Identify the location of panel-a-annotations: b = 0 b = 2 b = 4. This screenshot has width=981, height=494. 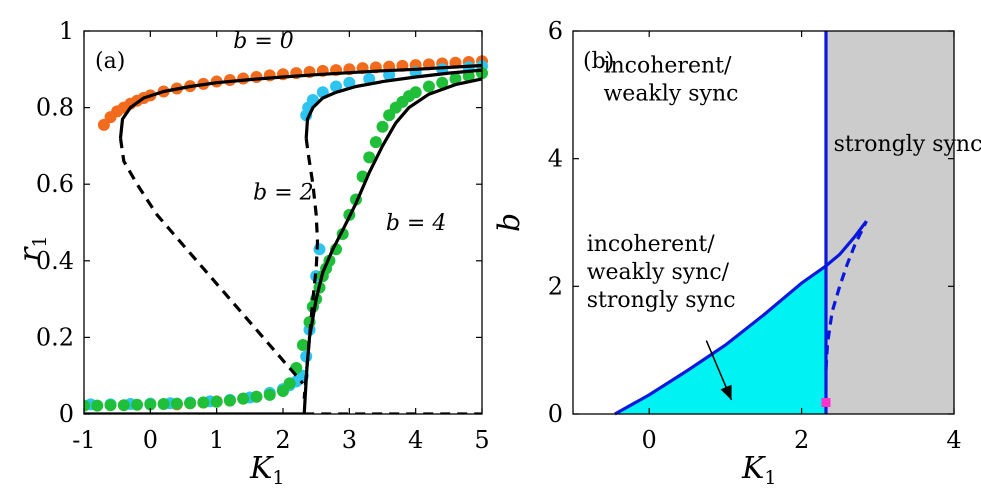
(339, 132).